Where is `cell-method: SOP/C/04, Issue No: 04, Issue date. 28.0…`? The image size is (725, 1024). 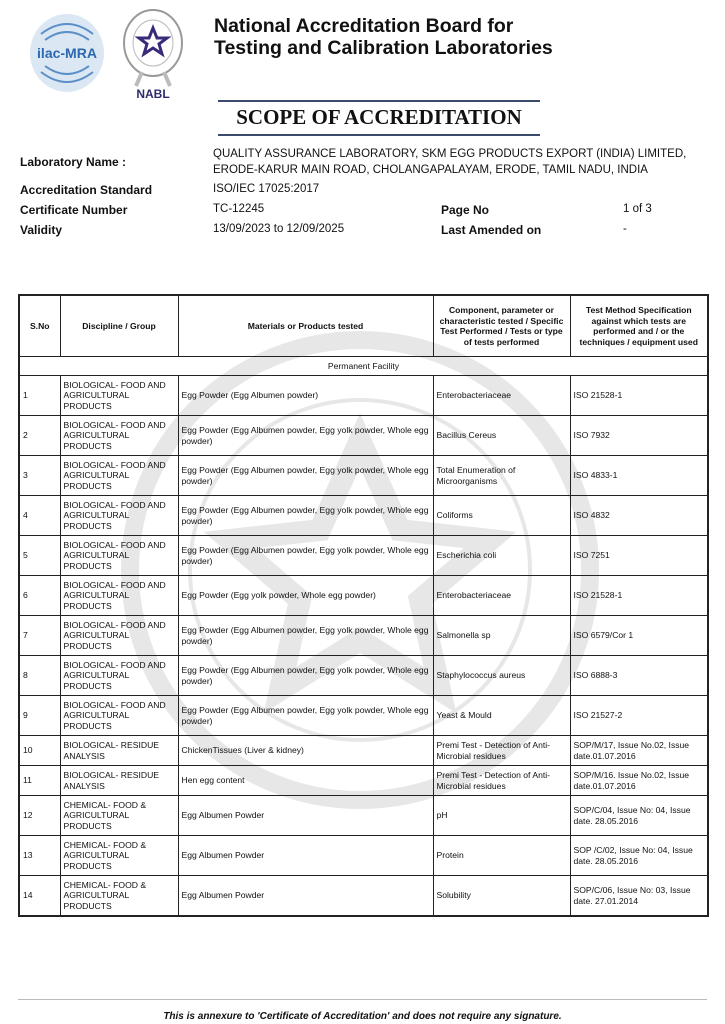
cell-method: SOP/C/04, Issue No: 04, Issue date. 28.0… is located at coordinates (639, 815).